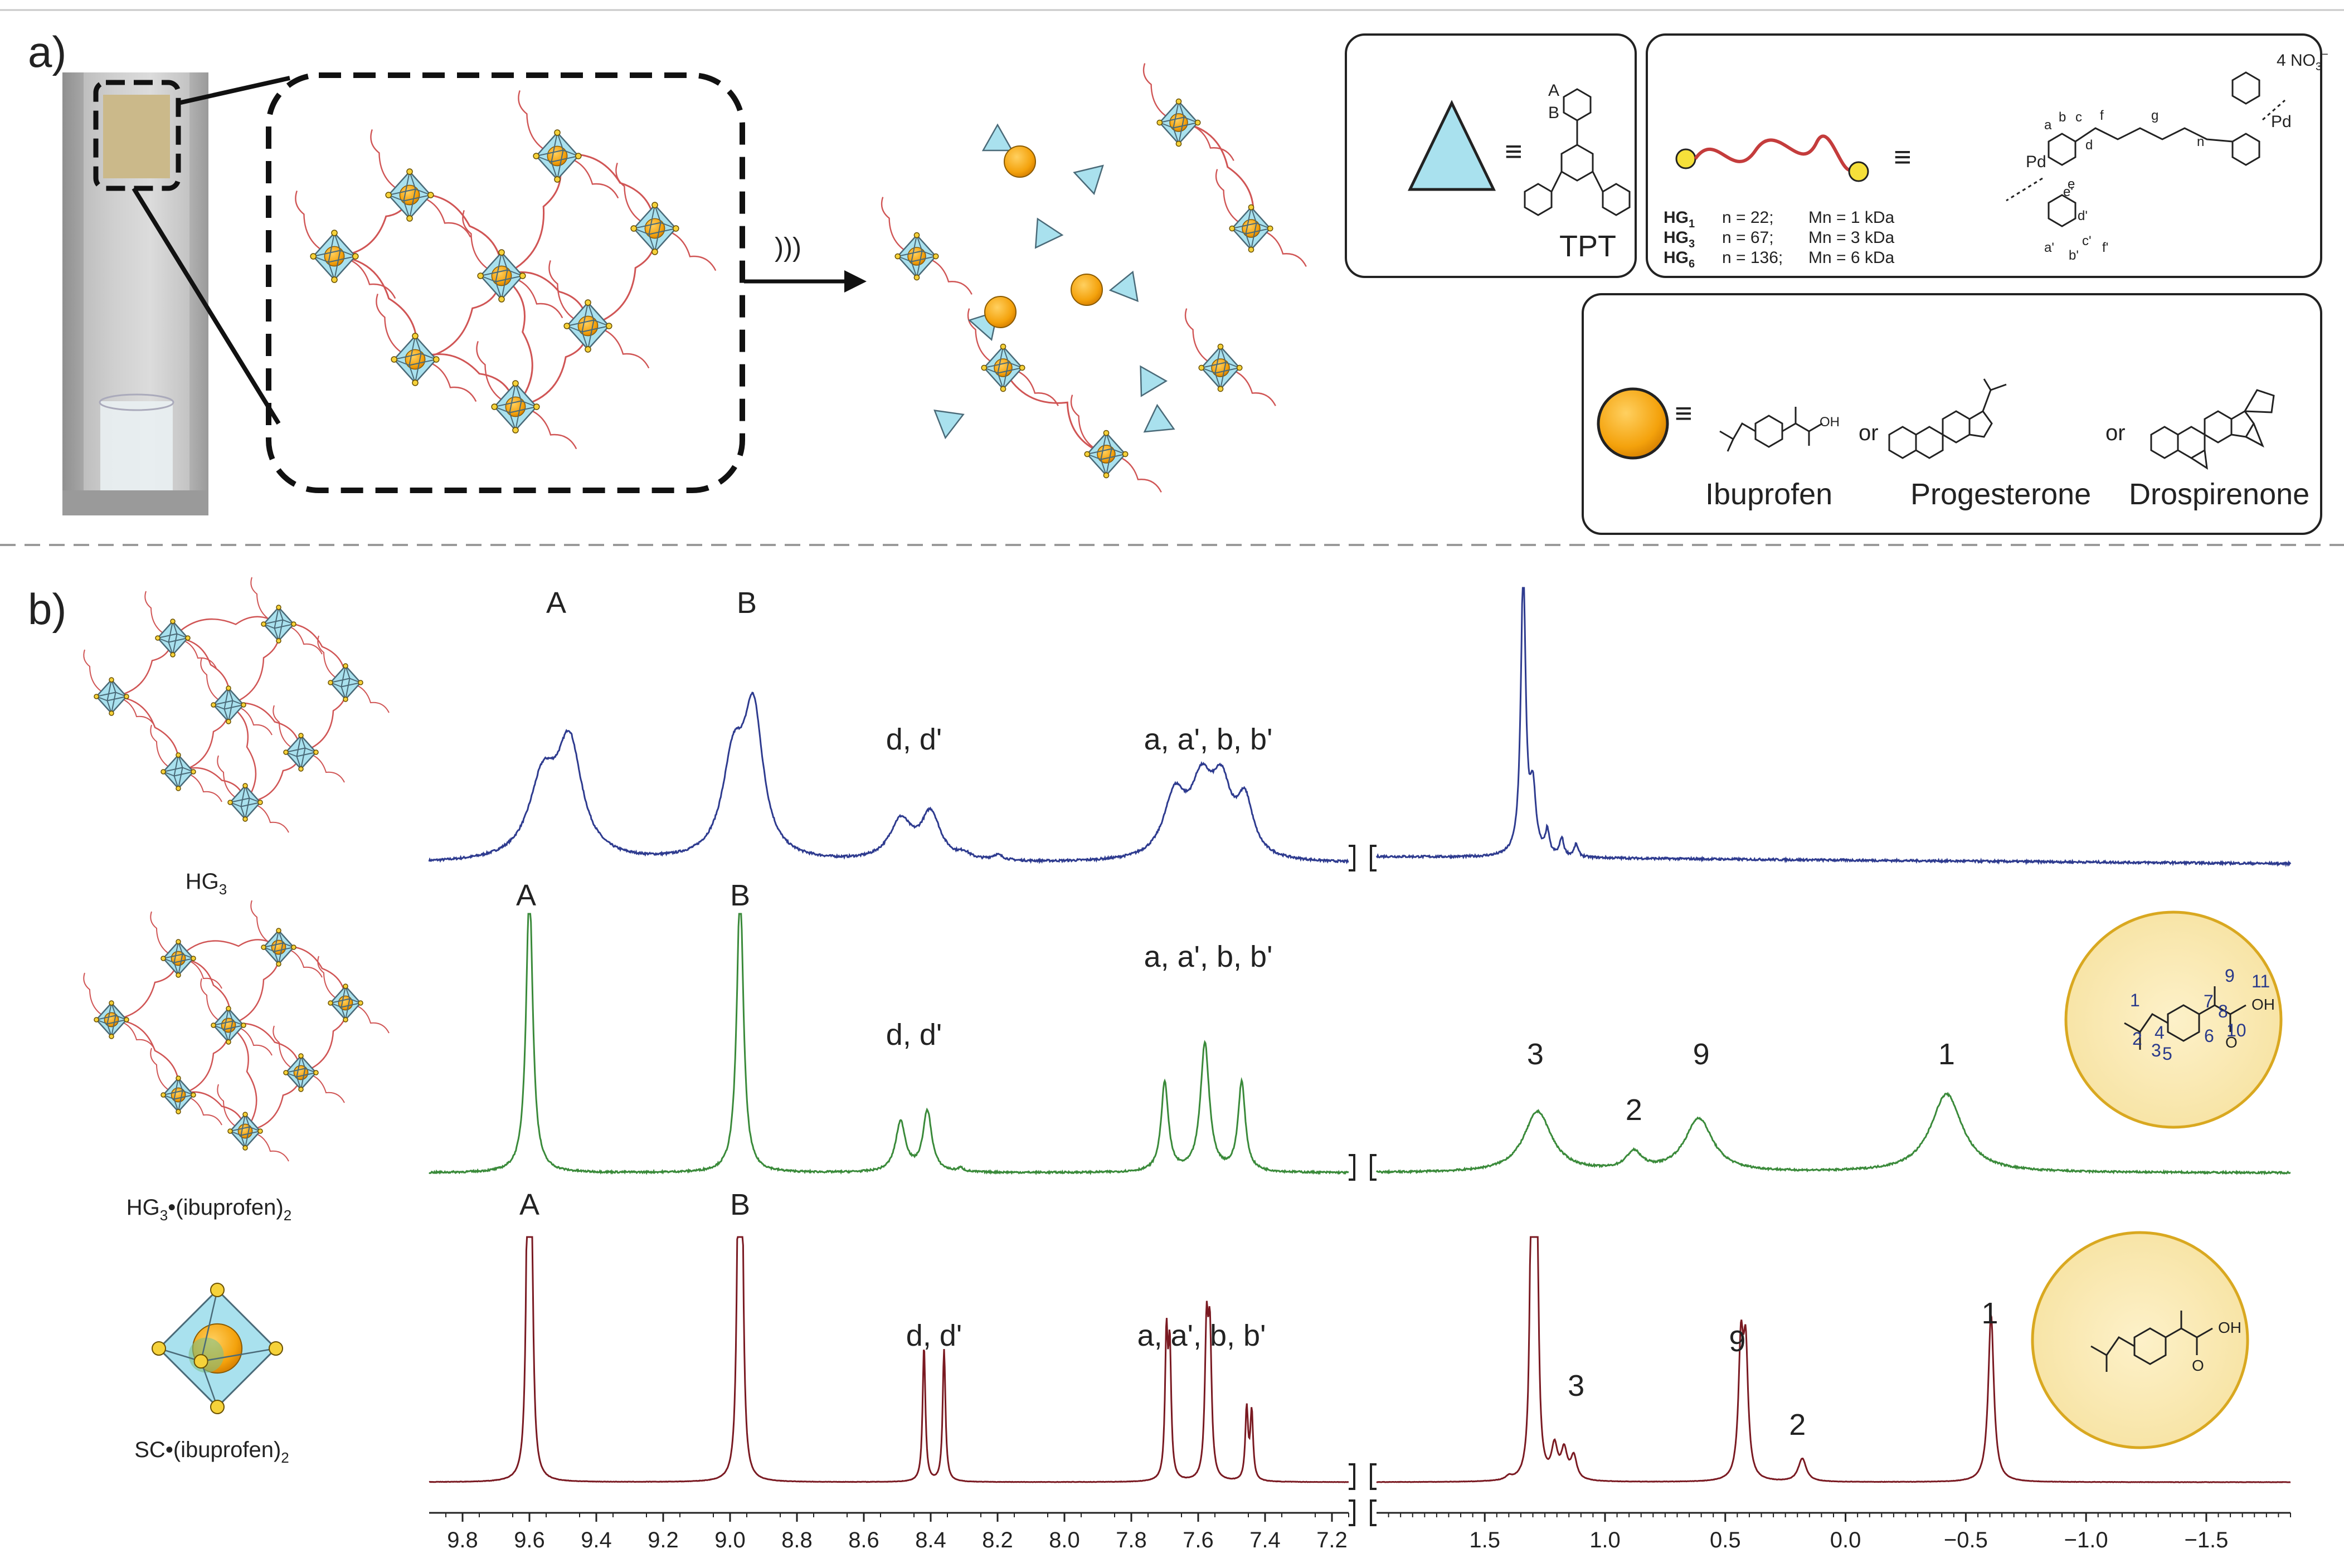 Image resolution: width=2344 pixels, height=1568 pixels. Describe the element at coordinates (2302, 61) in the screenshot. I see `hg-counterion: 4 NO3−` at that location.